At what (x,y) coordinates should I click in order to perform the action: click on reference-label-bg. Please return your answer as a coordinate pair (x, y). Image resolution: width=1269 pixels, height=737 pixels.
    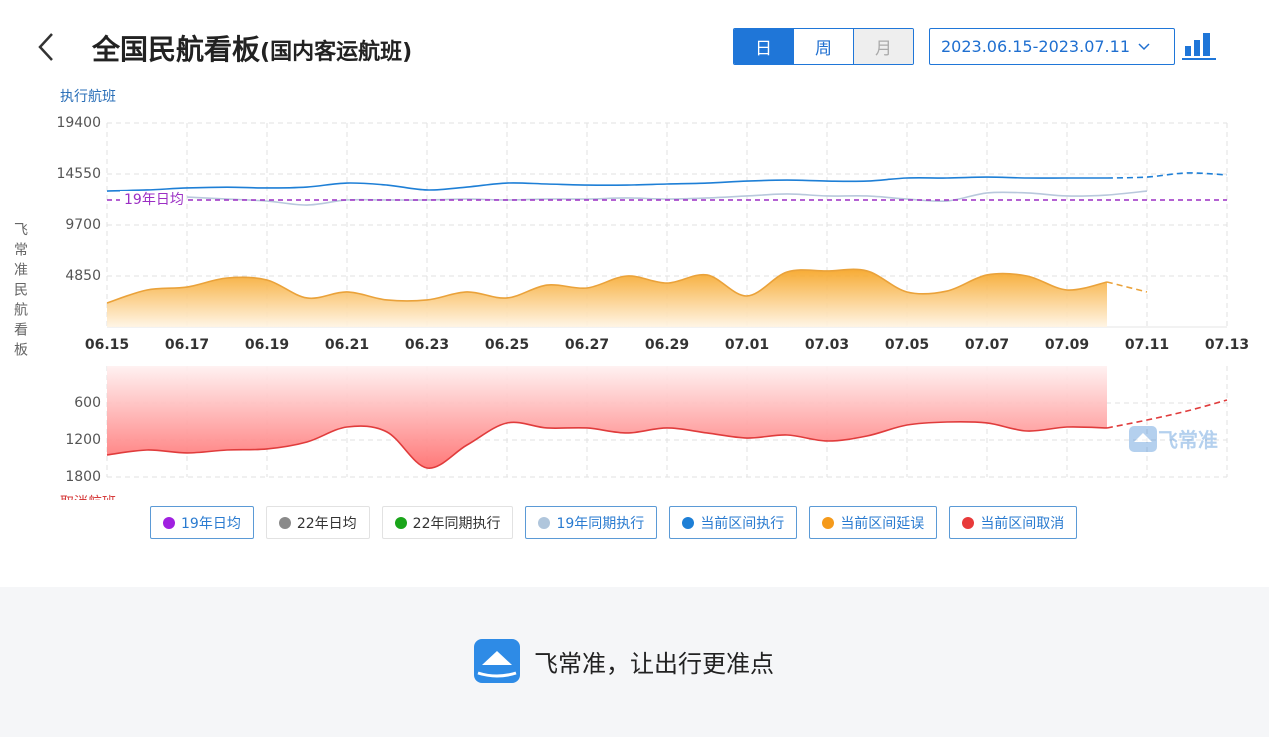
    Looking at the image, I should click on (153, 199).